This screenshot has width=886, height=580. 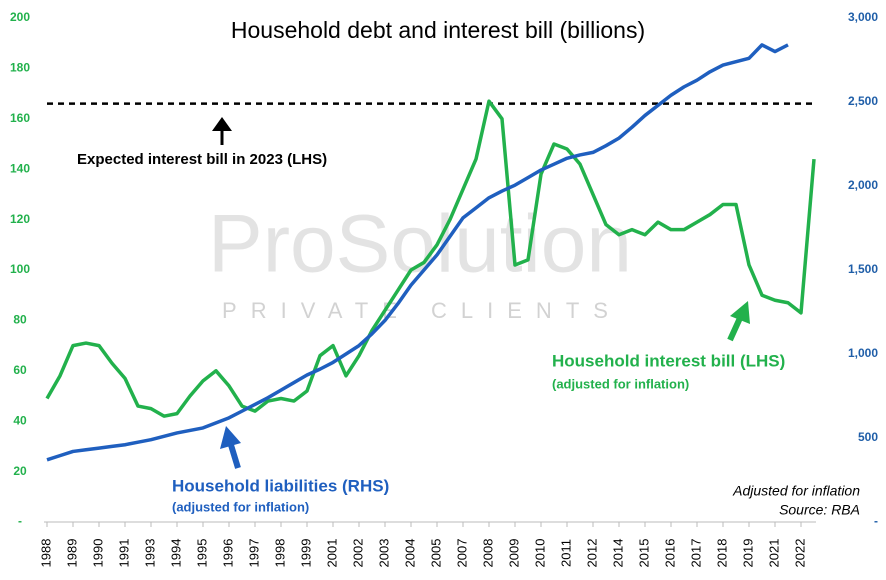 What do you see at coordinates (383, 553) in the screenshot?
I see `x-tick-label: 2003` at bounding box center [383, 553].